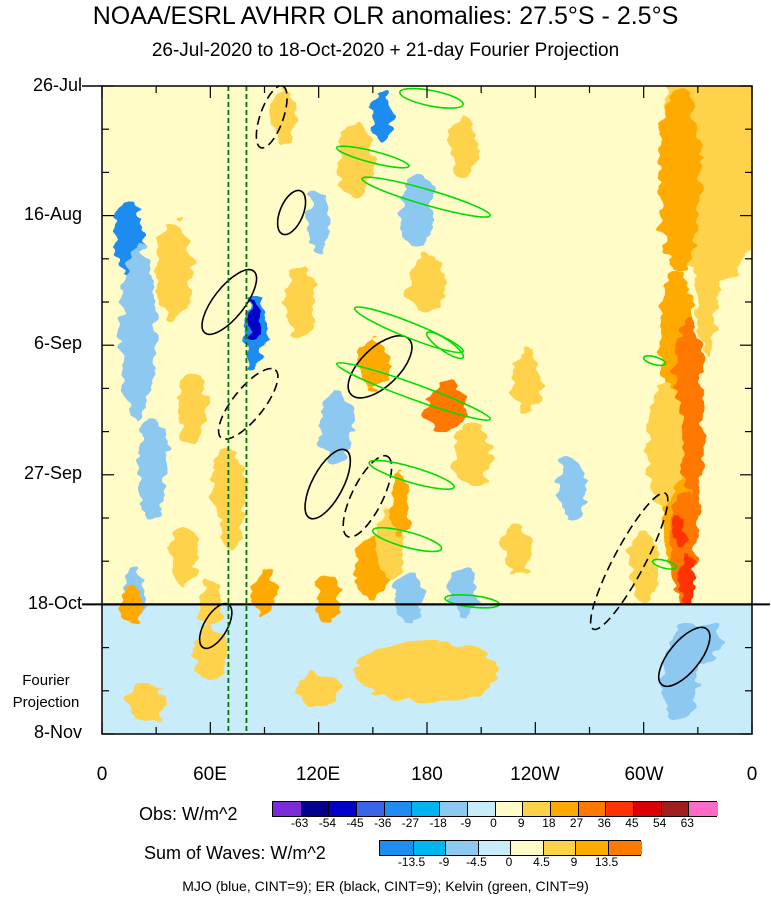 The image size is (771, 900). I want to click on y-tick-label: 6-Sep, so click(57, 343).